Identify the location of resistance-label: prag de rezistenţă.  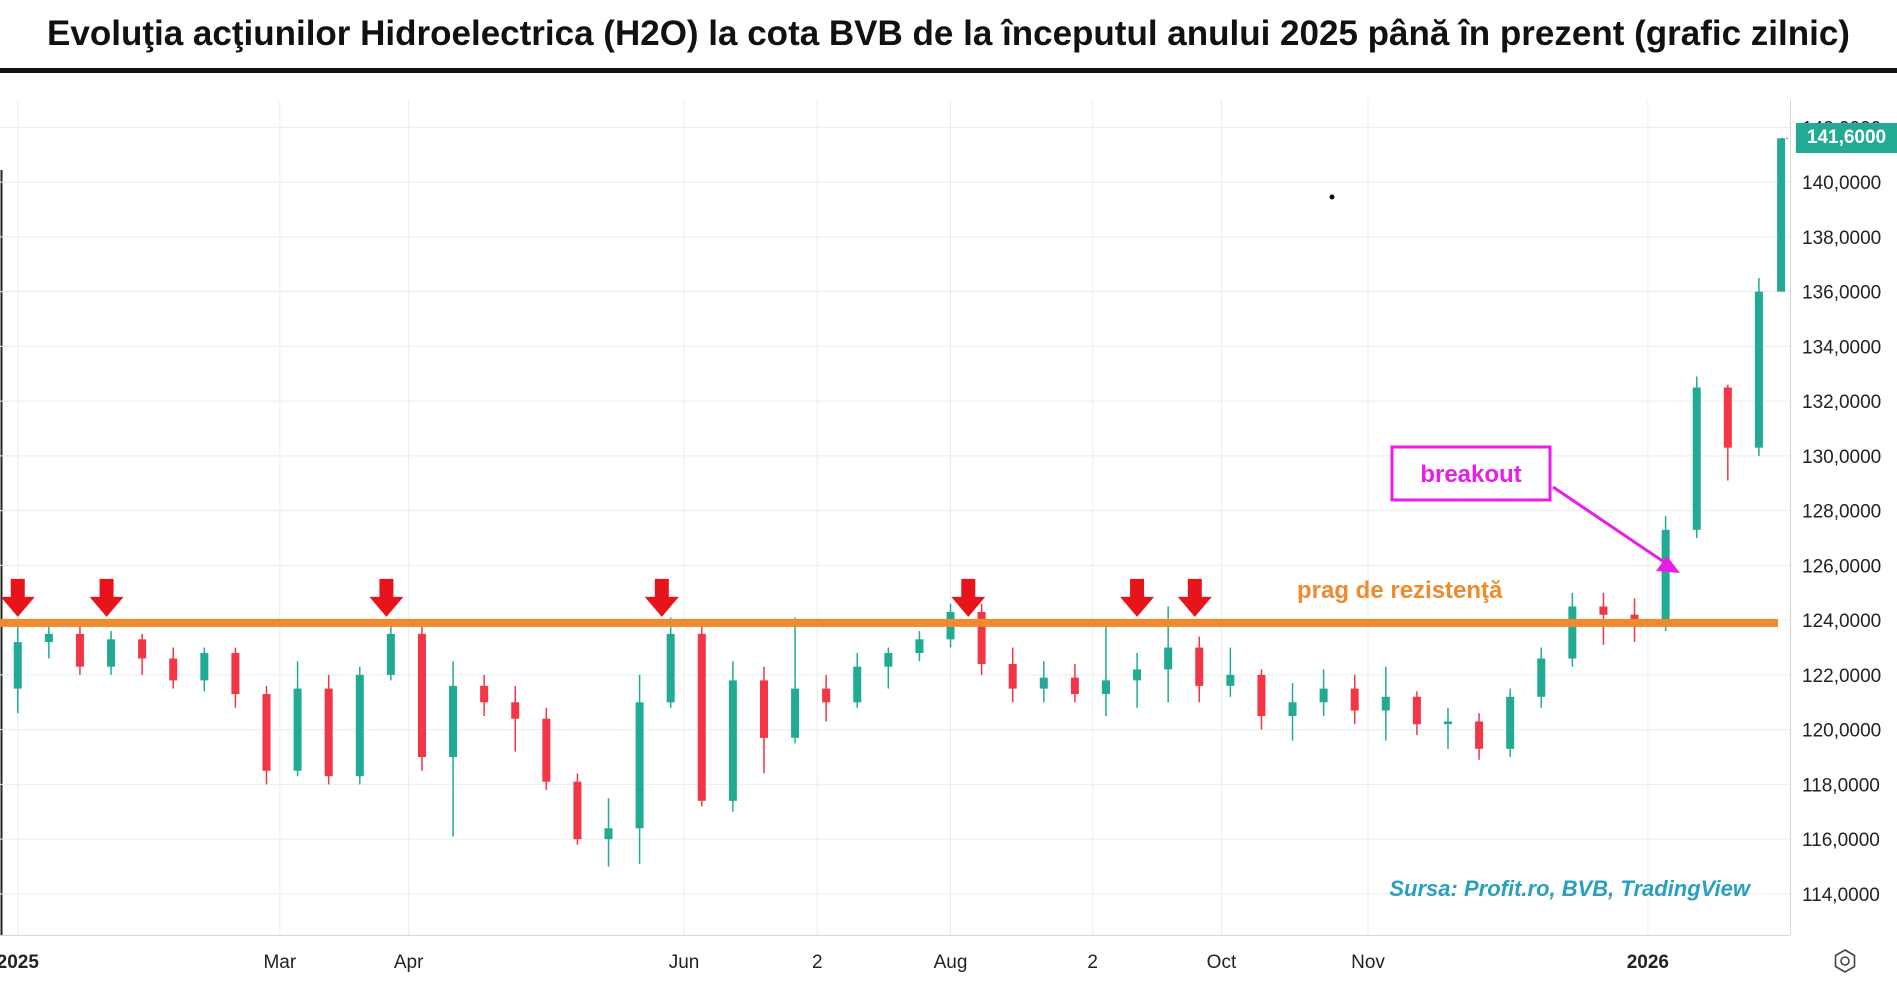
(1400, 590).